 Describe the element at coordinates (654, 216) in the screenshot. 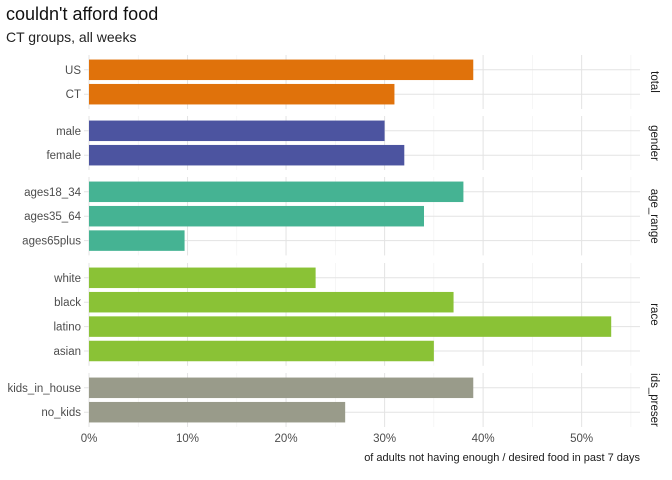

I see `facet-strip-label: age_range` at that location.